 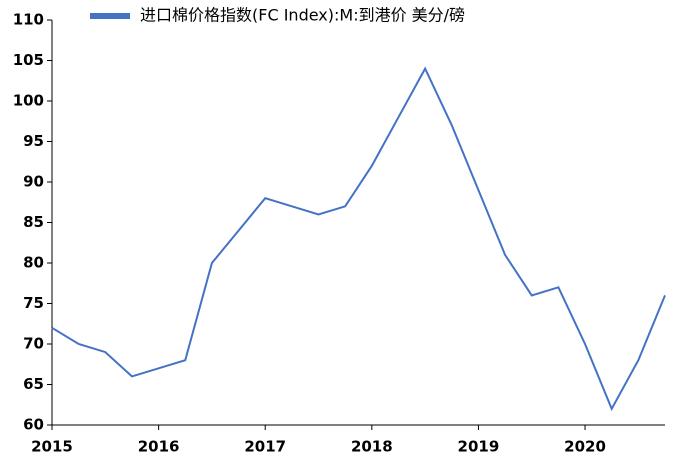 I want to click on legend-label: 进口棉价格指数(FC Index):M:到港价 美分/磅, so click(x=302, y=15).